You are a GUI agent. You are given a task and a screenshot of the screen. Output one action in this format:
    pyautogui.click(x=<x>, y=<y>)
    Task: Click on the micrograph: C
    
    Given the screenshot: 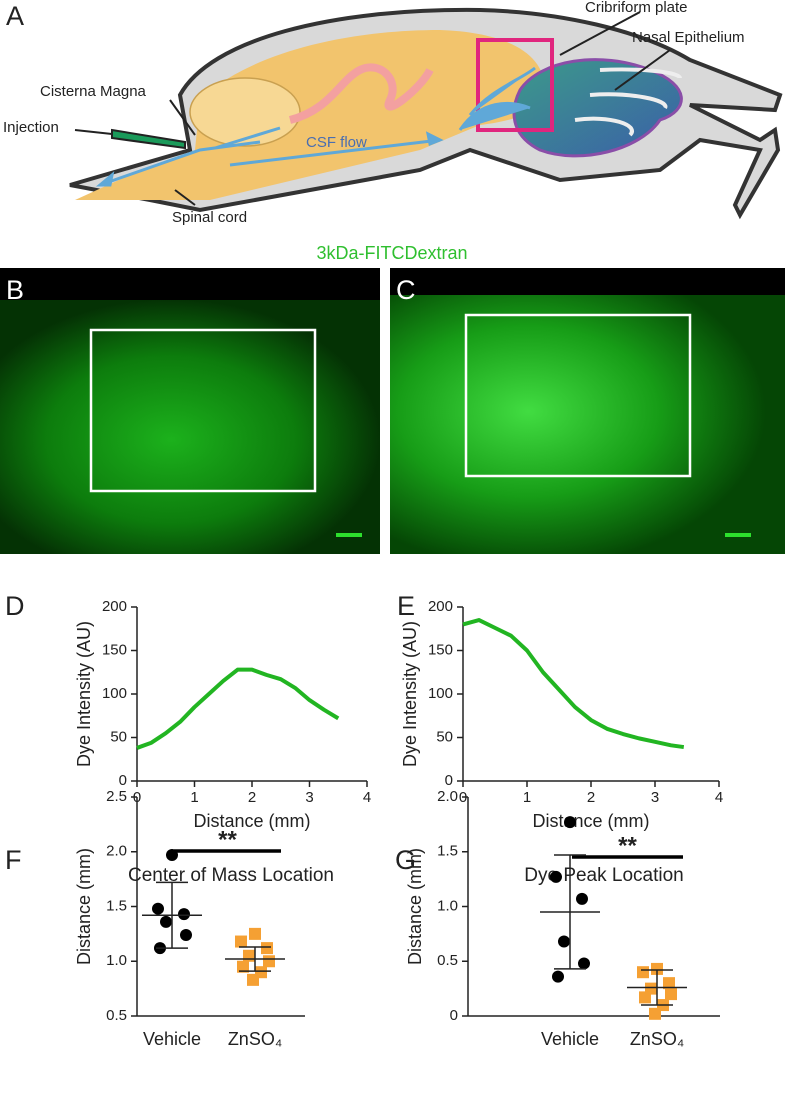 What is the action you would take?
    pyautogui.click(x=587, y=411)
    